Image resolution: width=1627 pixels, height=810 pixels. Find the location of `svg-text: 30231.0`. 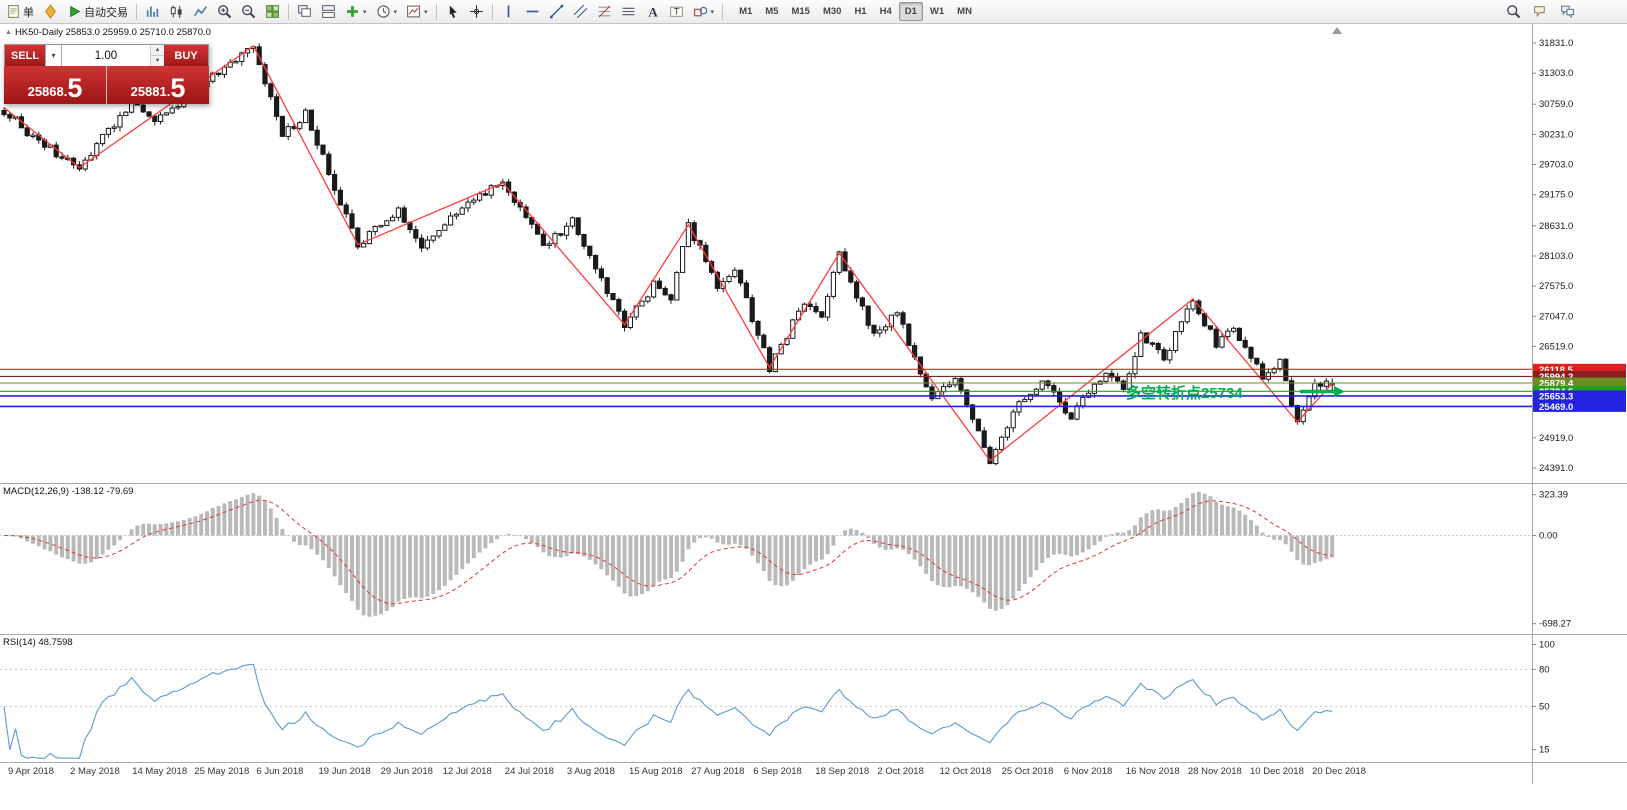

svg-text: 30231.0 is located at coordinates (1556, 134).